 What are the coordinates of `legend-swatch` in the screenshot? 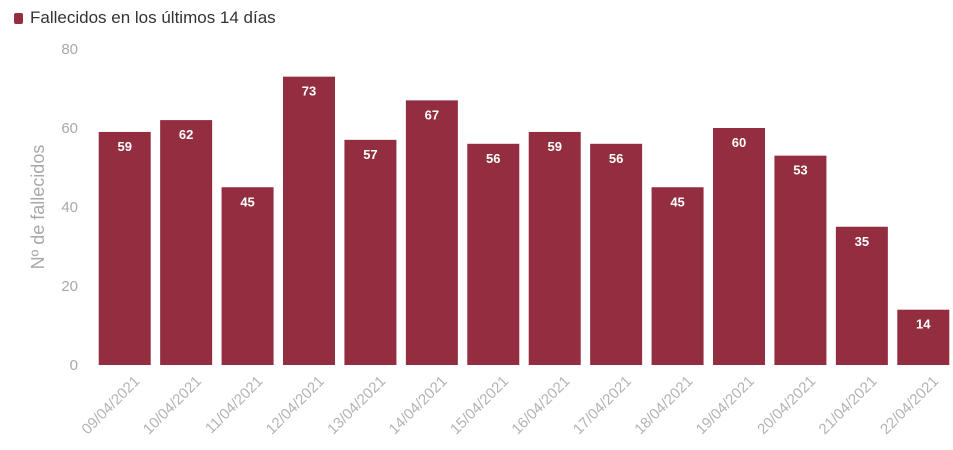 It's located at (18, 18).